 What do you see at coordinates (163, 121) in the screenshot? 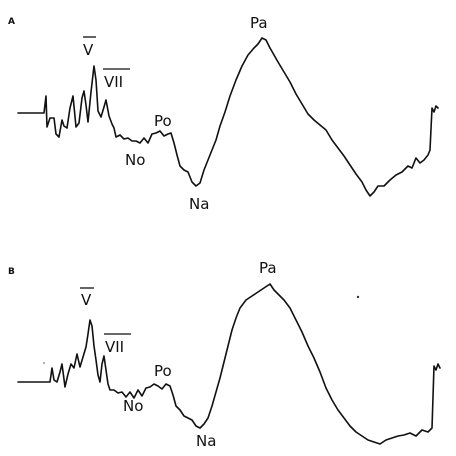
I see `peak-label-po-a: Po` at bounding box center [163, 121].